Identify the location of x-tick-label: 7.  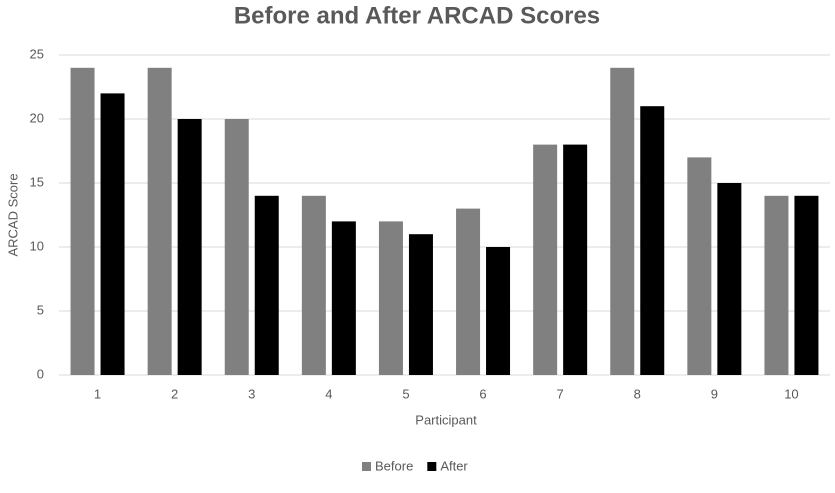
(560, 393).